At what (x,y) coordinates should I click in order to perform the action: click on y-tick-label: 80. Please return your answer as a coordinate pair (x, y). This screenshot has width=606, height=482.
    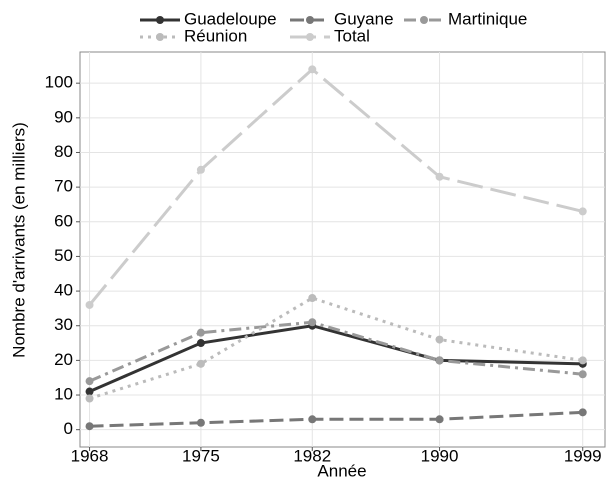
    Looking at the image, I should click on (63, 151).